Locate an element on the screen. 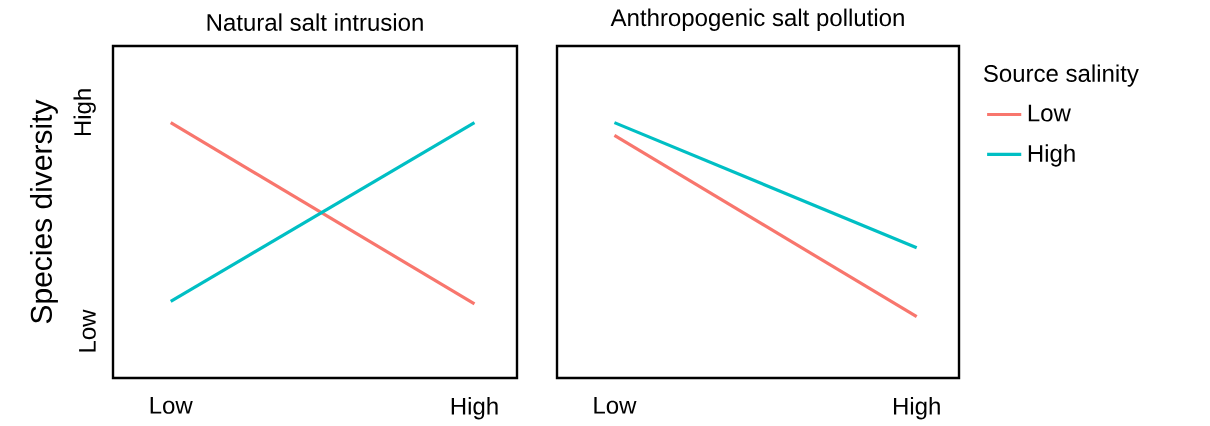 The height and width of the screenshot is (426, 1210). legend-title: Source salinity is located at coordinates (1061, 75).